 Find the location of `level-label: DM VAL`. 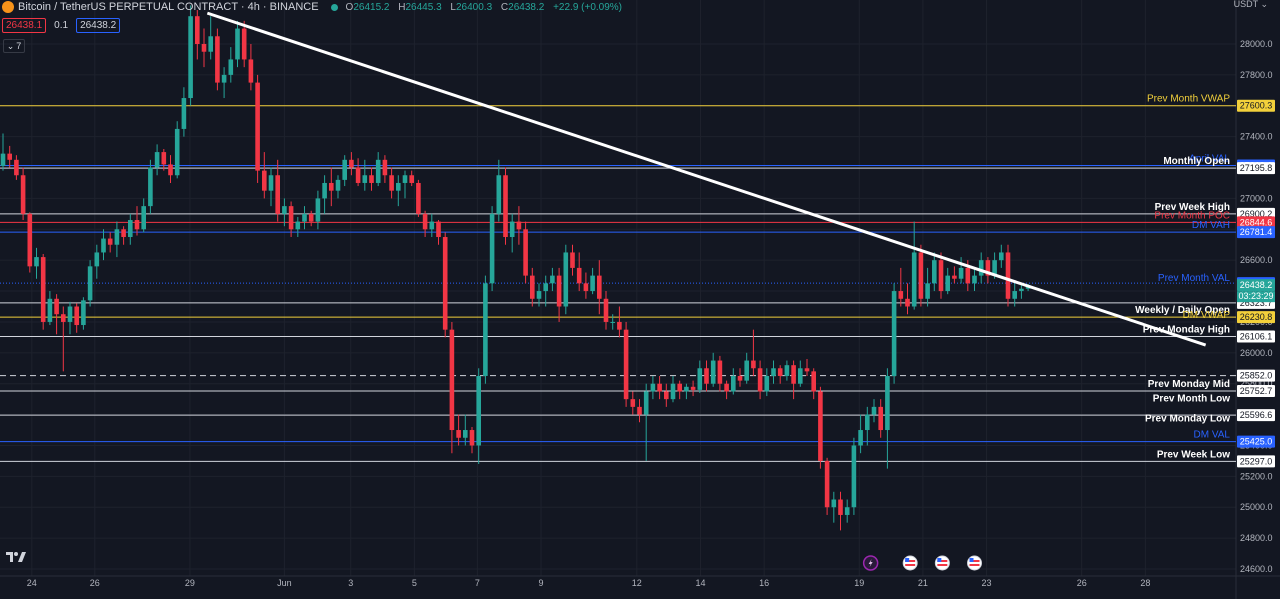

level-label: DM VAL is located at coordinates (1212, 435).